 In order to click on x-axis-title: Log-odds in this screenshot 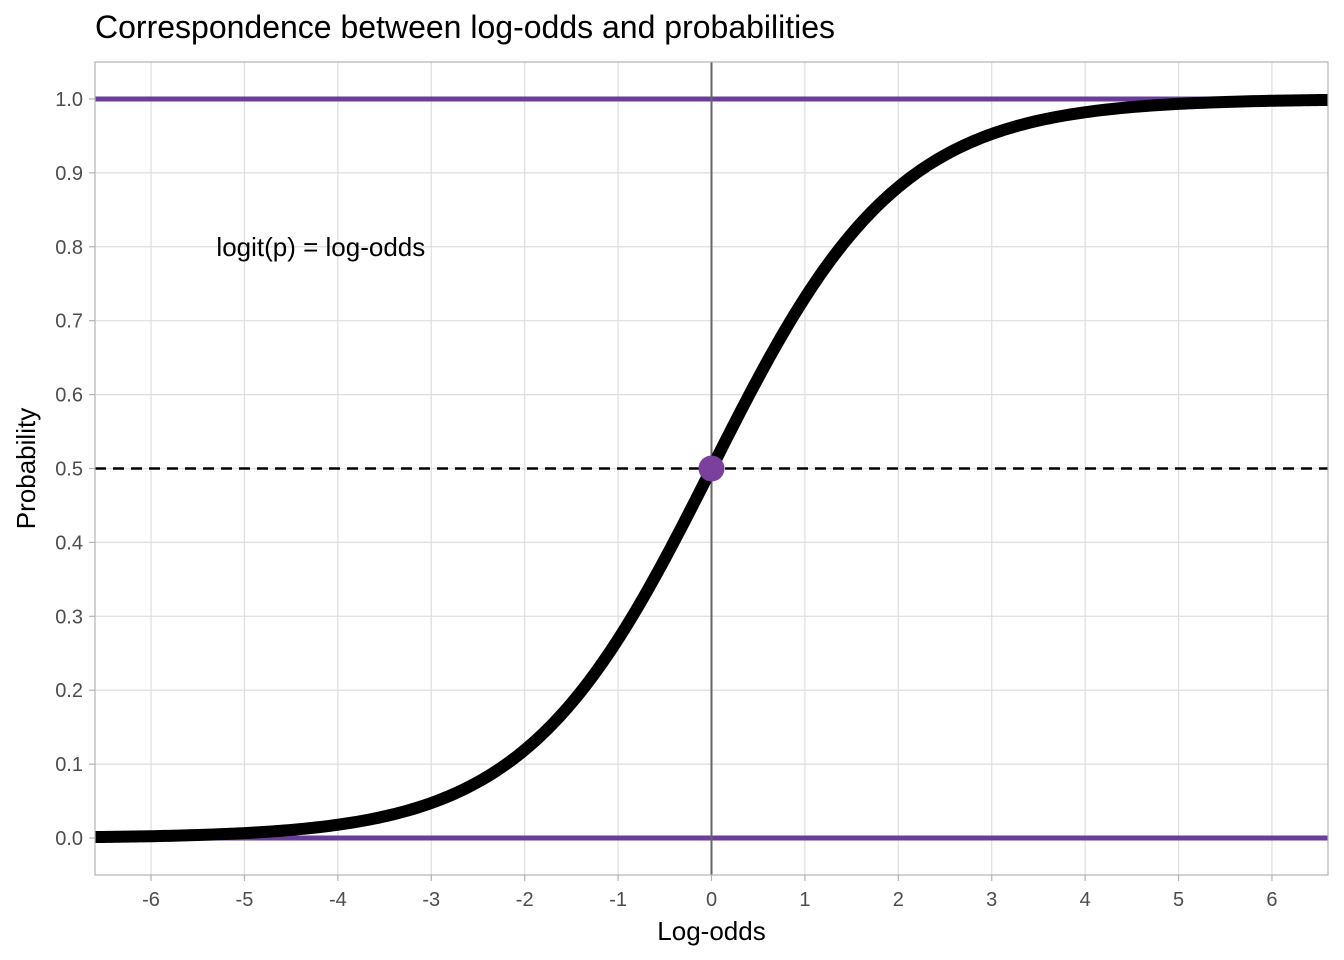, I will do `click(711, 931)`.